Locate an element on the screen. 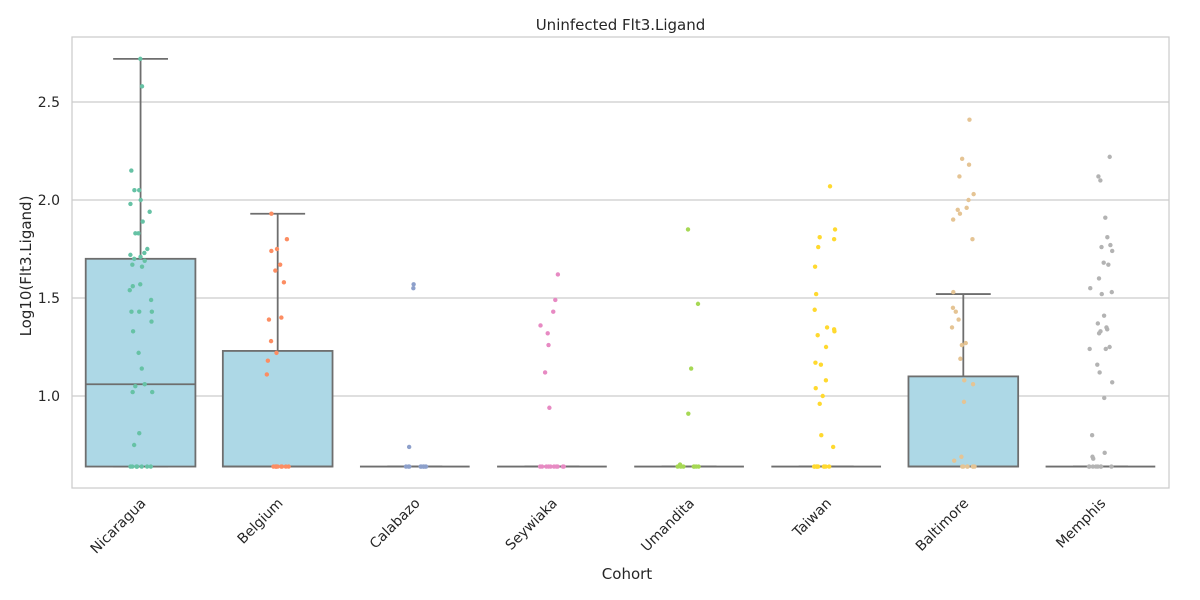 Image resolution: width=1200 pixels, height=600 pixels. box-belgium is located at coordinates (277, 409).